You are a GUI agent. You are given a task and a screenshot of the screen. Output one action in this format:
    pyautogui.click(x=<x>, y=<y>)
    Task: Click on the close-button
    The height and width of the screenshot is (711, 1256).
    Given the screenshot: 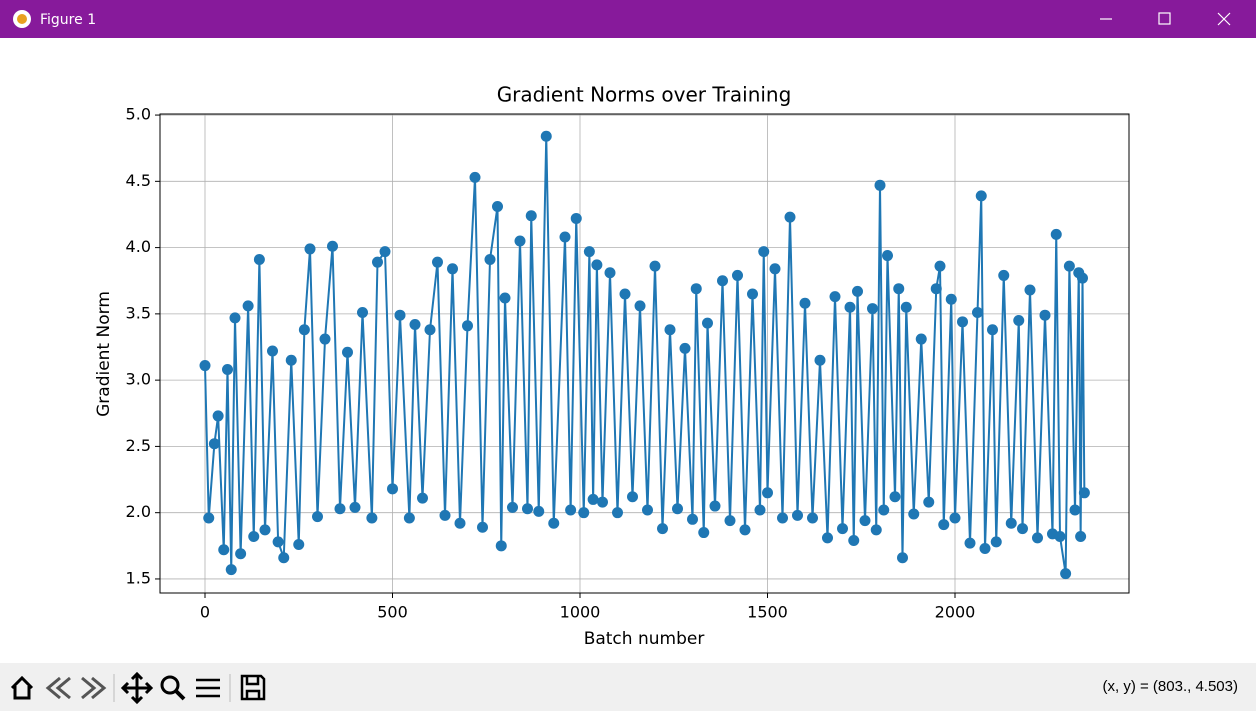 What is the action you would take?
    pyautogui.click(x=1224, y=19)
    